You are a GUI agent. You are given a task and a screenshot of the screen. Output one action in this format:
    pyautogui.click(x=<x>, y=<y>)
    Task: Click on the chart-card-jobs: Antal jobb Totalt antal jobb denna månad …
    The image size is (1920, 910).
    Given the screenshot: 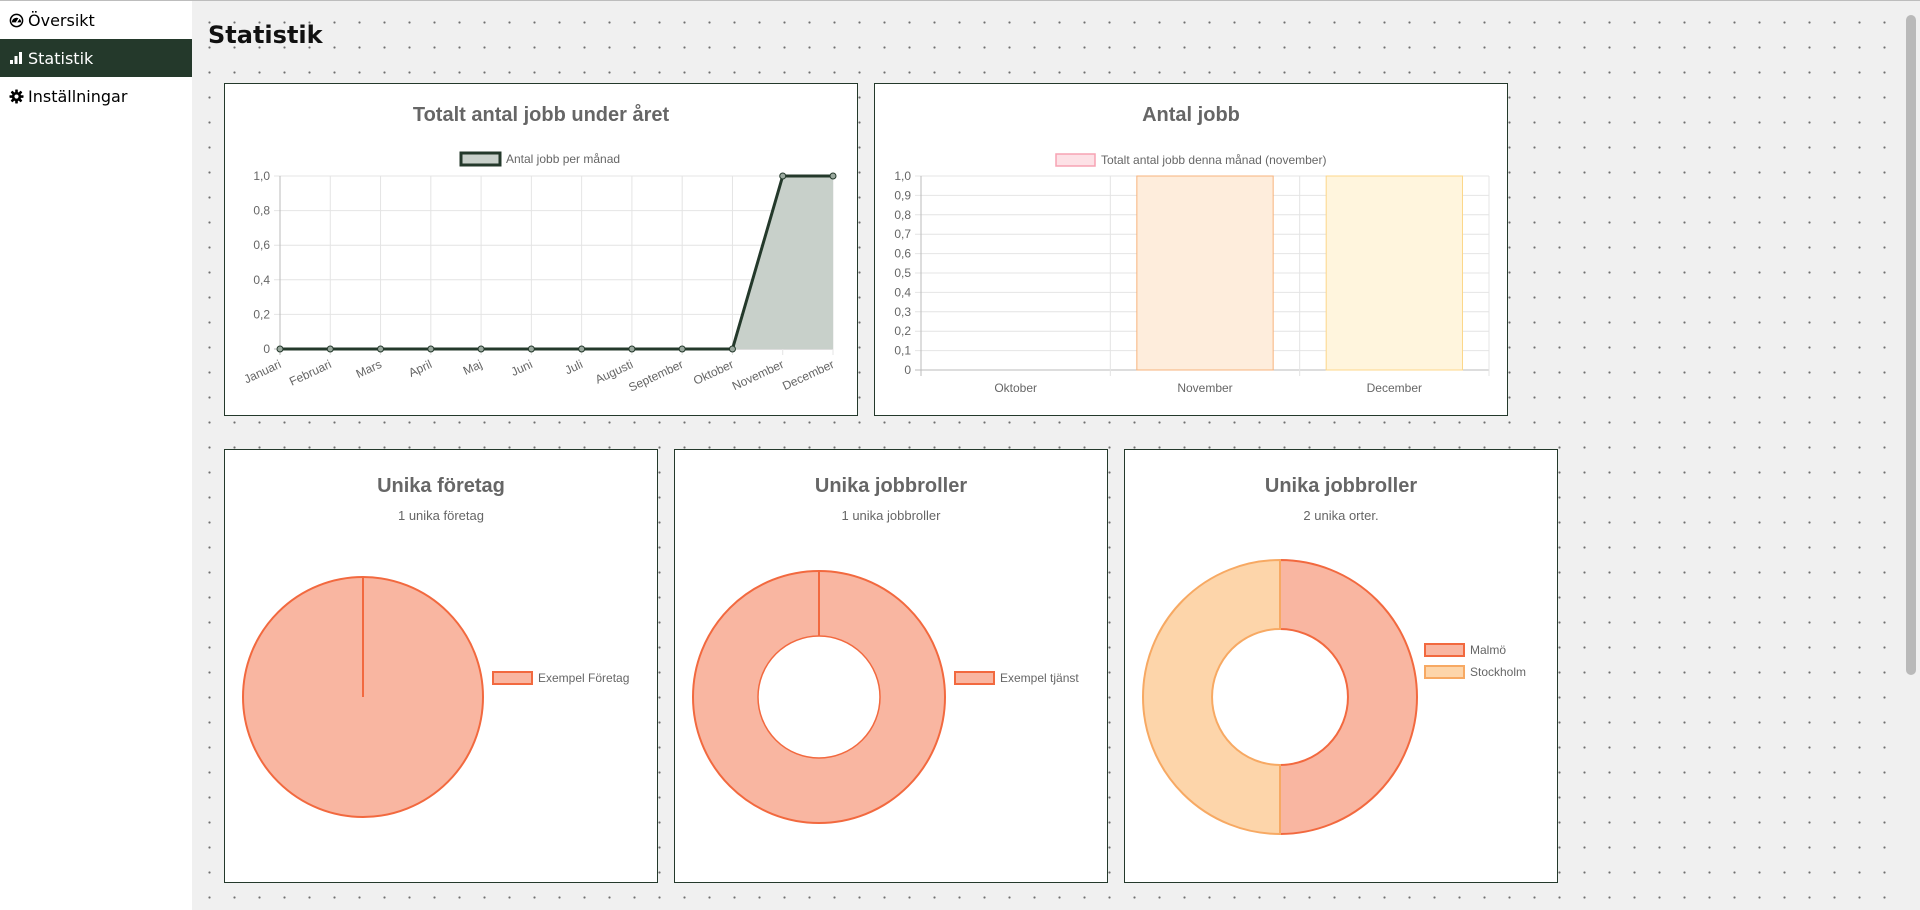 What is the action you would take?
    pyautogui.click(x=1191, y=249)
    